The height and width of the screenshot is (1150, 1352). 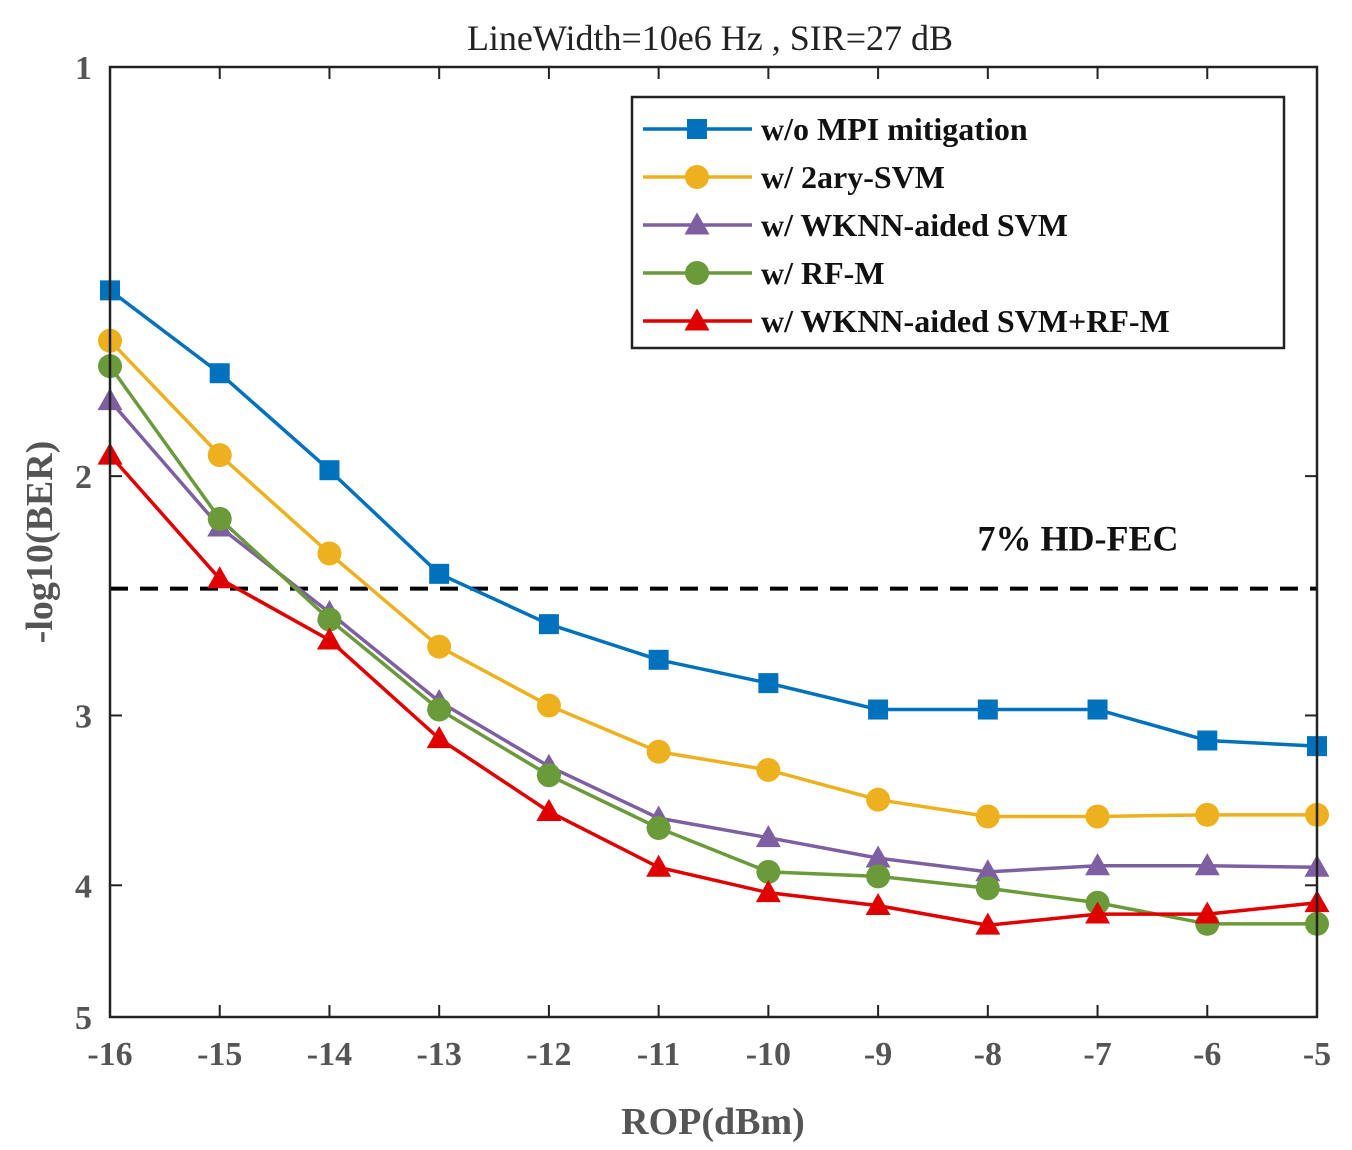 What do you see at coordinates (878, 1054) in the screenshot?
I see `x-tick-label: -9` at bounding box center [878, 1054].